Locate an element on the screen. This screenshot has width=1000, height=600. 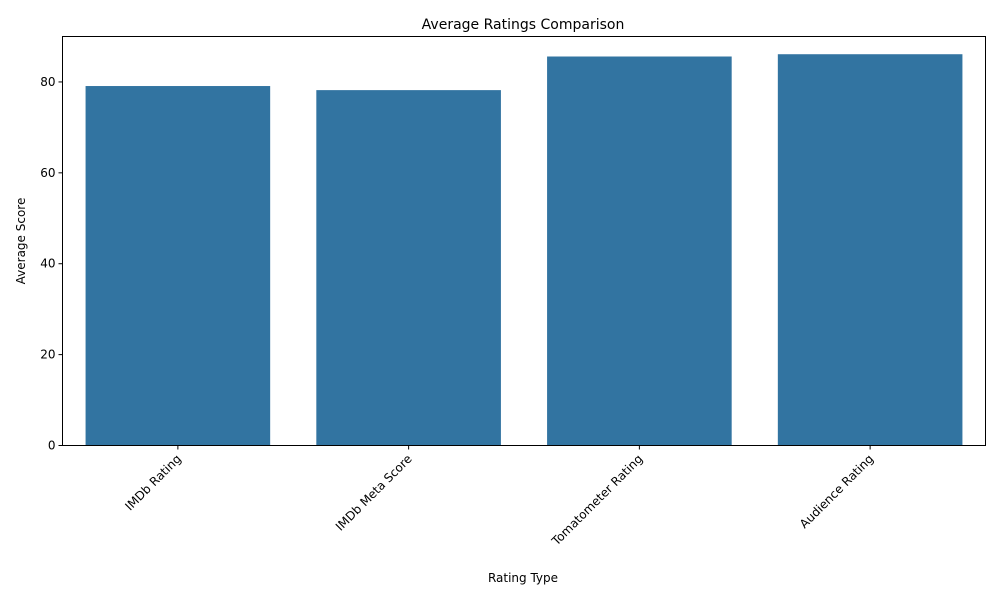
y-tick-label: 80 is located at coordinates (47, 82).